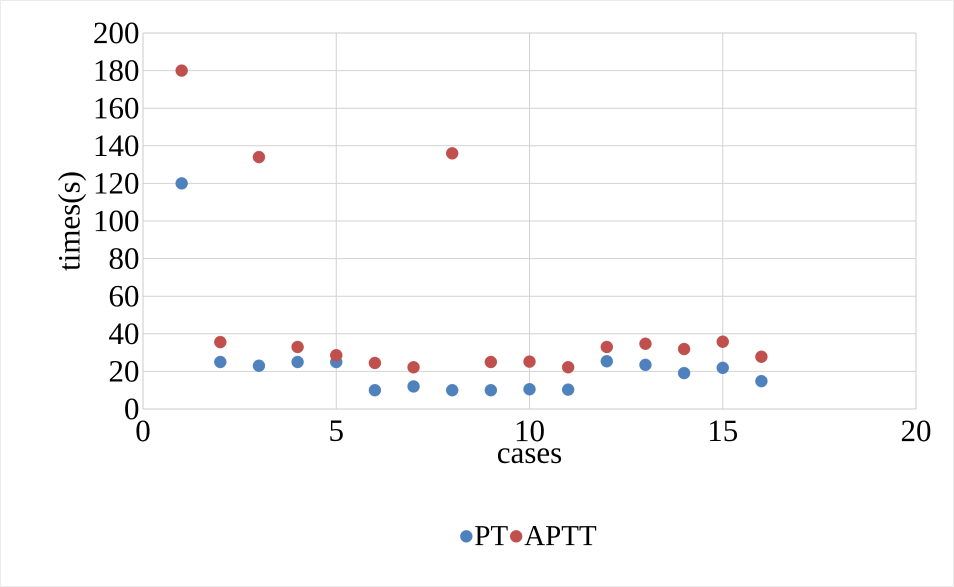 This screenshot has height=587, width=954. I want to click on legend-label: APTT, so click(560, 536).